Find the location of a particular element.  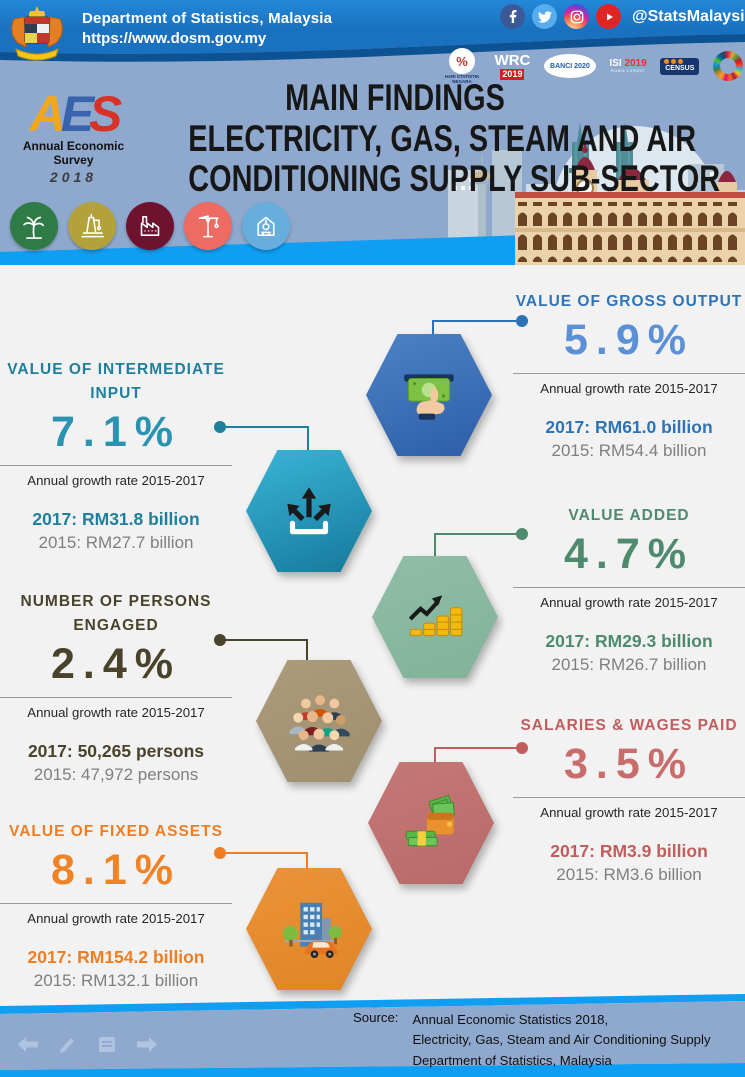

youtube-icon is located at coordinates (608, 16).